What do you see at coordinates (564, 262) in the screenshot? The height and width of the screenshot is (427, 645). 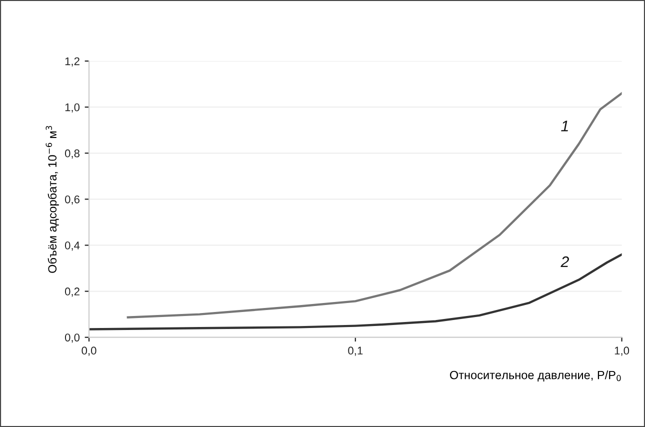 I see `series-label: 2` at bounding box center [564, 262].